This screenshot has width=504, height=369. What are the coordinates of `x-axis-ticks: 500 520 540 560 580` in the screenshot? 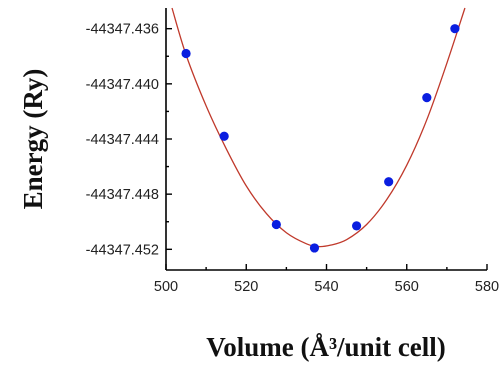 It's located at (326, 279).